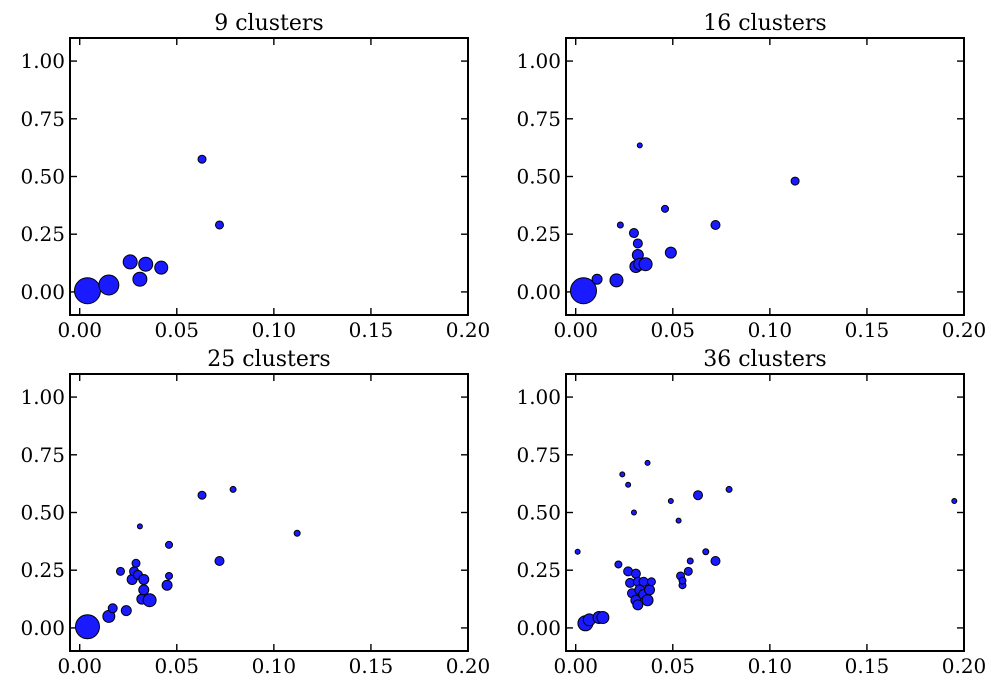  Describe the element at coordinates (764, 359) in the screenshot. I see `panel-title: 36 clusters` at that location.